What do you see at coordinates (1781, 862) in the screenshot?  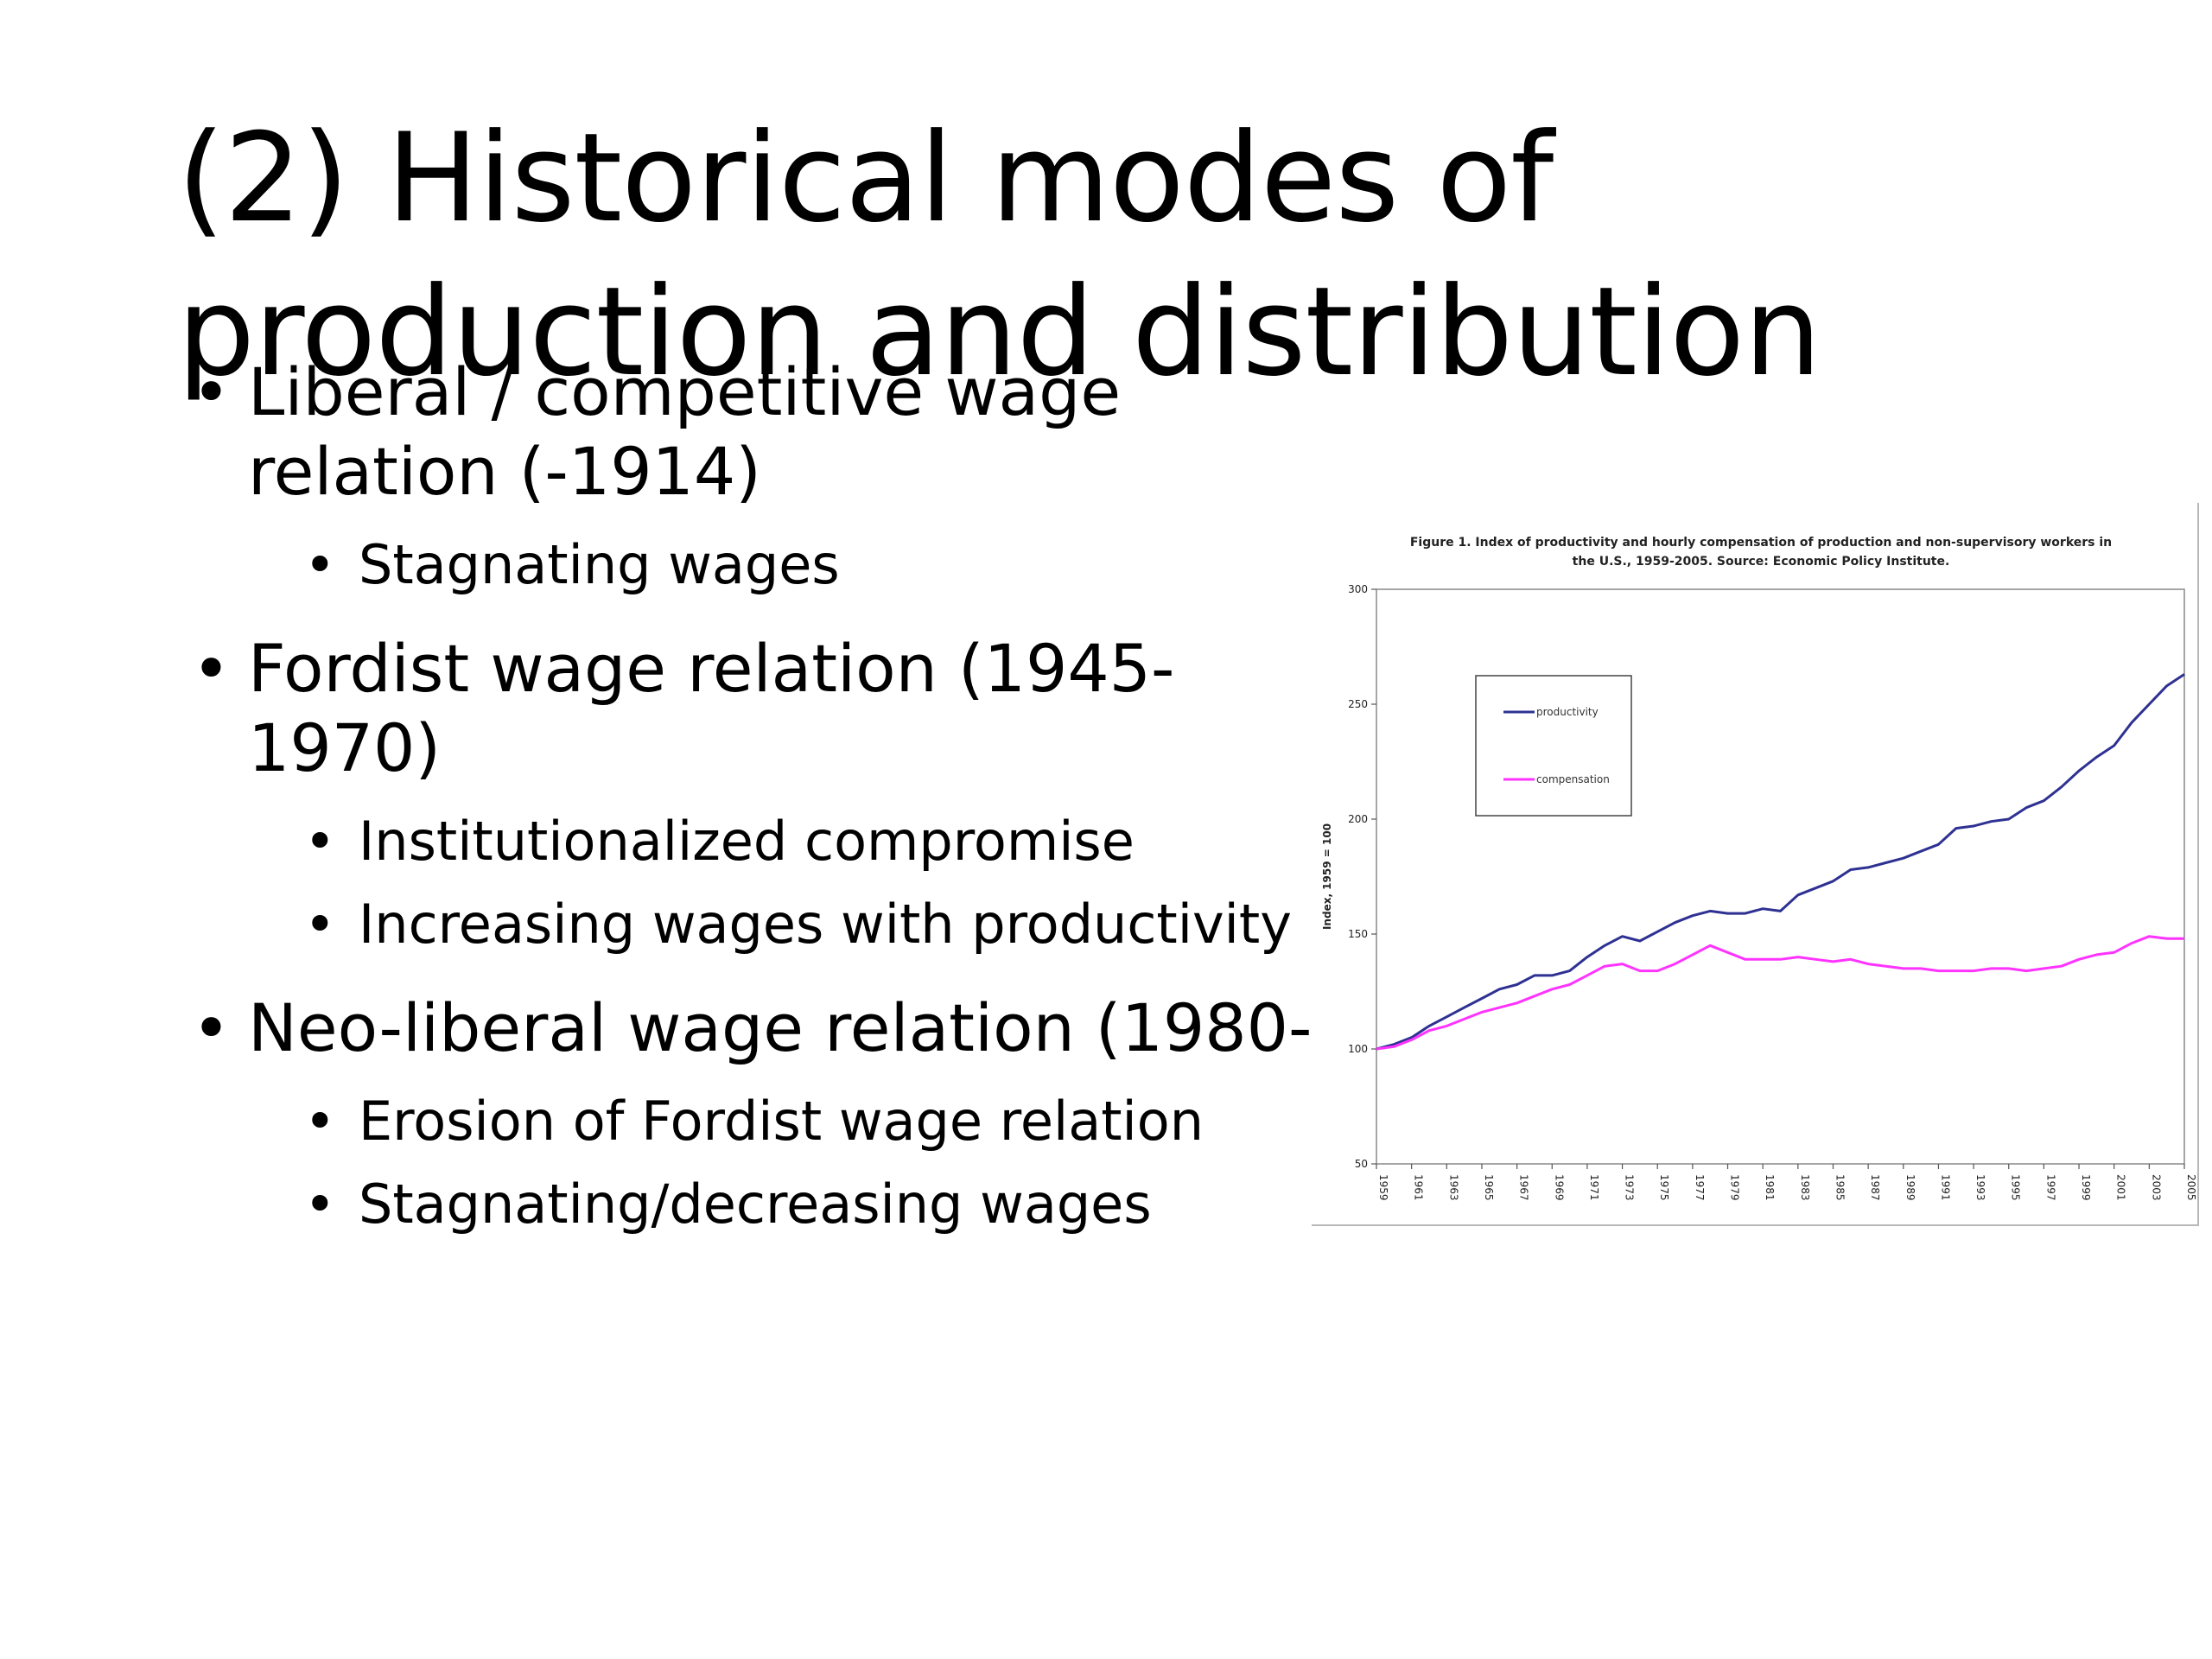 I see `series-line-productivity` at bounding box center [1781, 862].